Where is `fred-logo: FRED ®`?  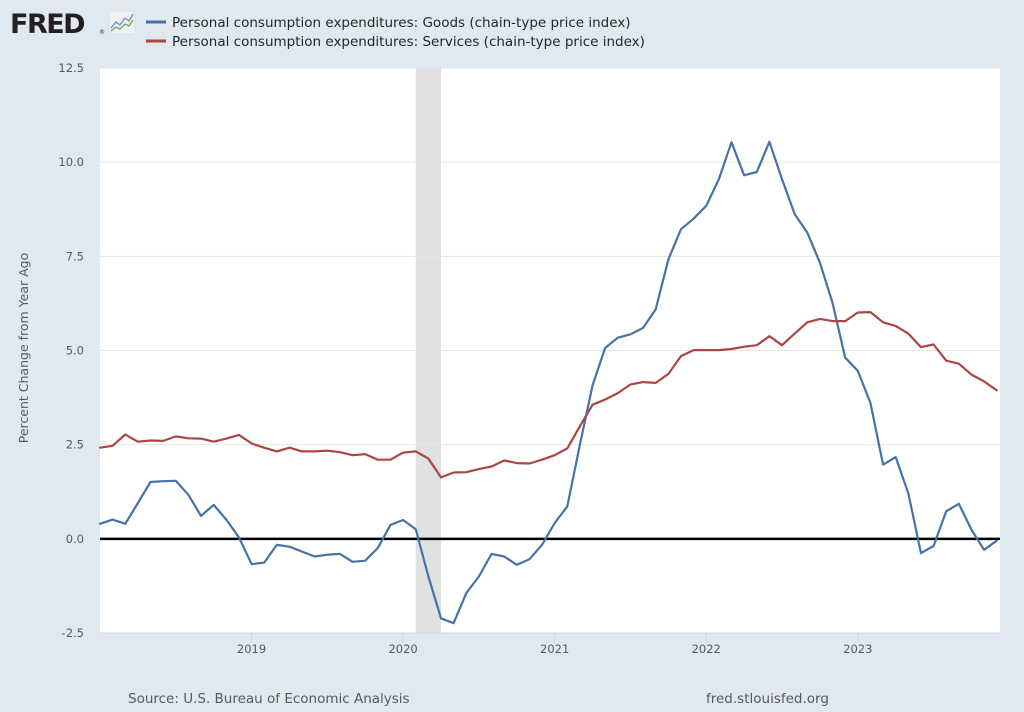
fred-logo: FRED ® is located at coordinates (73, 24).